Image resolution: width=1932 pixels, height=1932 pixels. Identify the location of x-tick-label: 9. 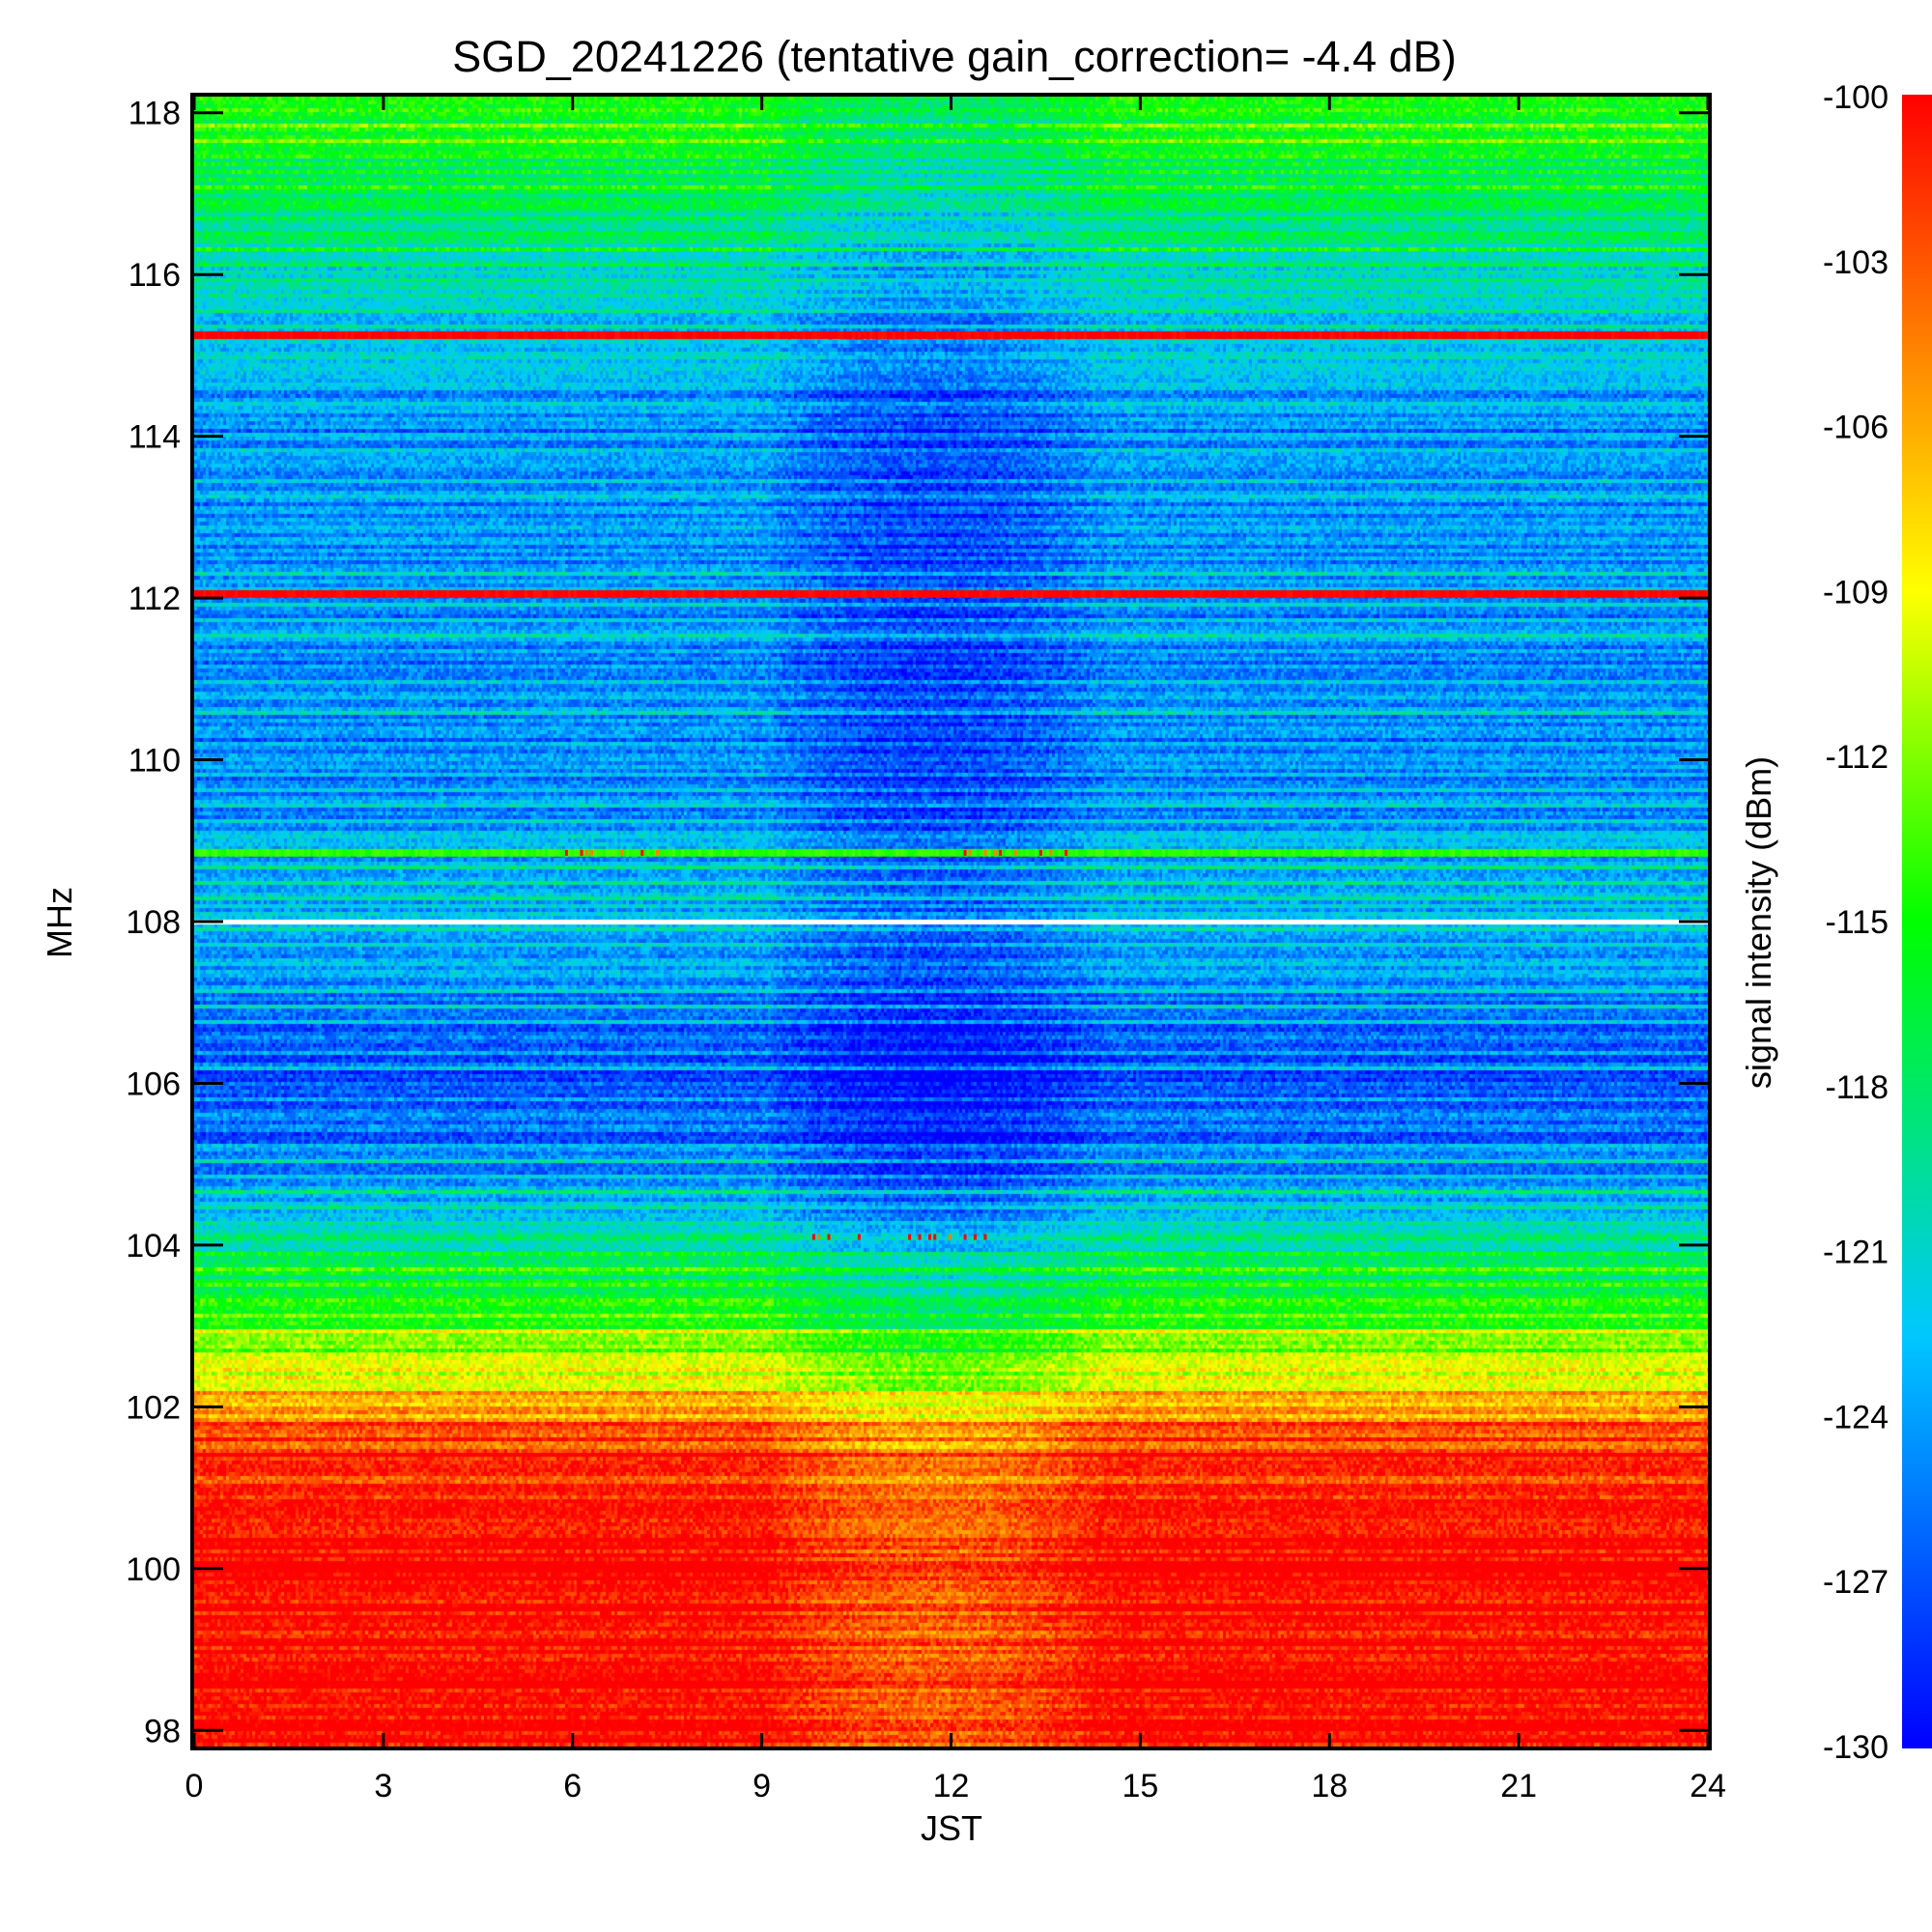
(762, 1786).